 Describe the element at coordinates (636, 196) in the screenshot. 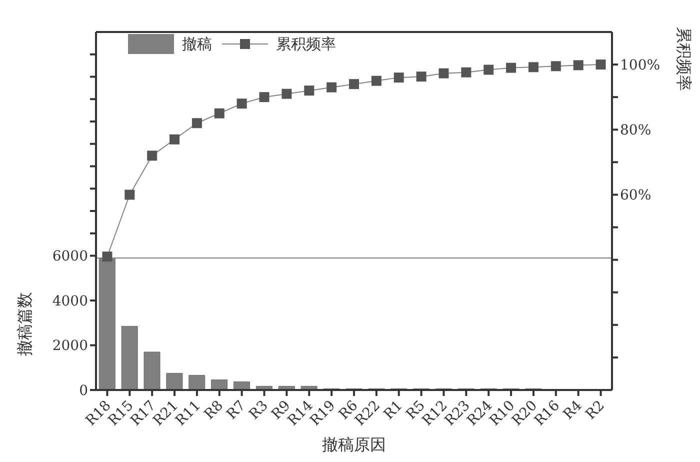

I see `y2-tick-label: 60%` at that location.